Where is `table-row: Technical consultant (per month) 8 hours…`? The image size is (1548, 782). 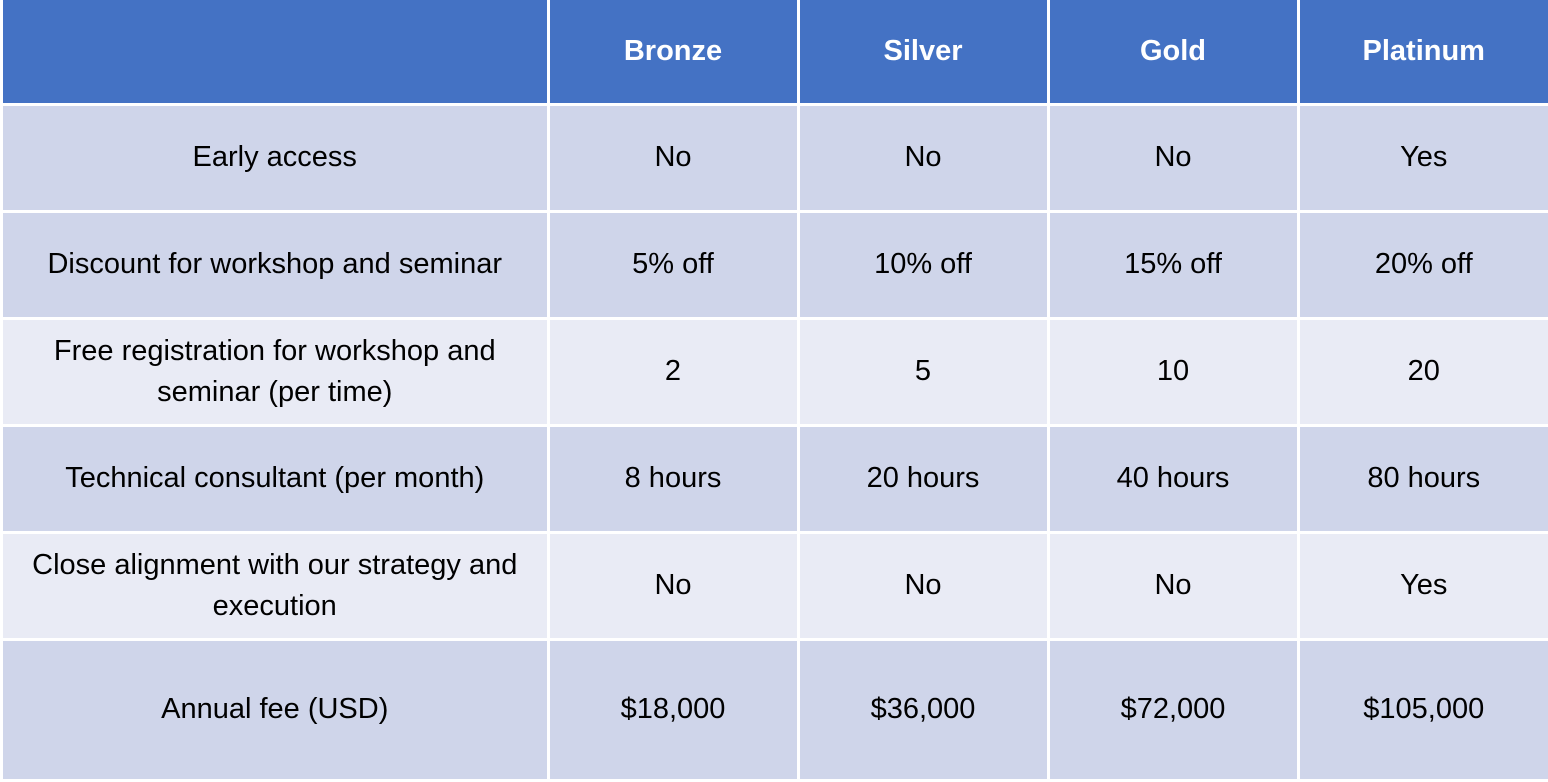 table-row: Technical consultant (per month) 8 hours… is located at coordinates (775, 478).